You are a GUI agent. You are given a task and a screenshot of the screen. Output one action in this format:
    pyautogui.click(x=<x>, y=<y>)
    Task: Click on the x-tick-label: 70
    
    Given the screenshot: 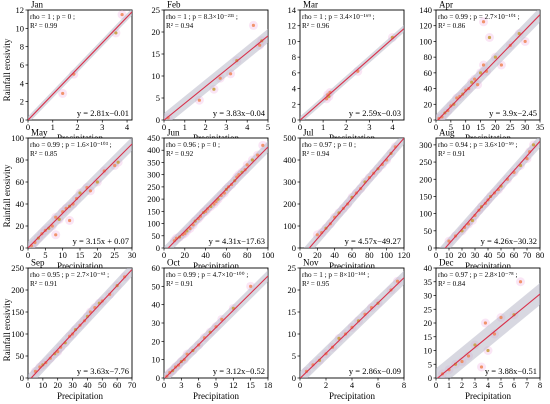 What is the action you would take?
    pyautogui.click(x=527, y=255)
    